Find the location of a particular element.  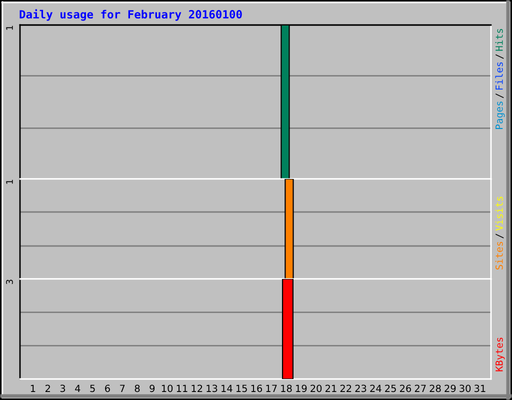

x-tick-label: 5 is located at coordinates (92, 388).